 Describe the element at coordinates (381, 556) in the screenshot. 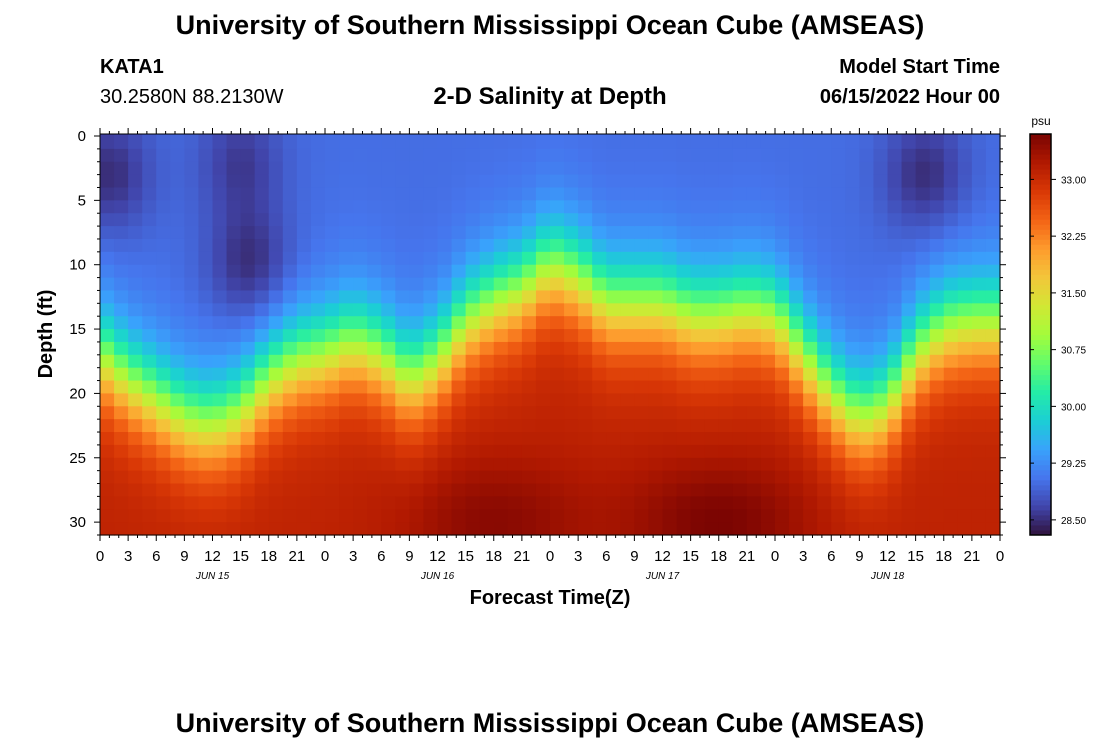

I see `x-tick-label: 6` at that location.